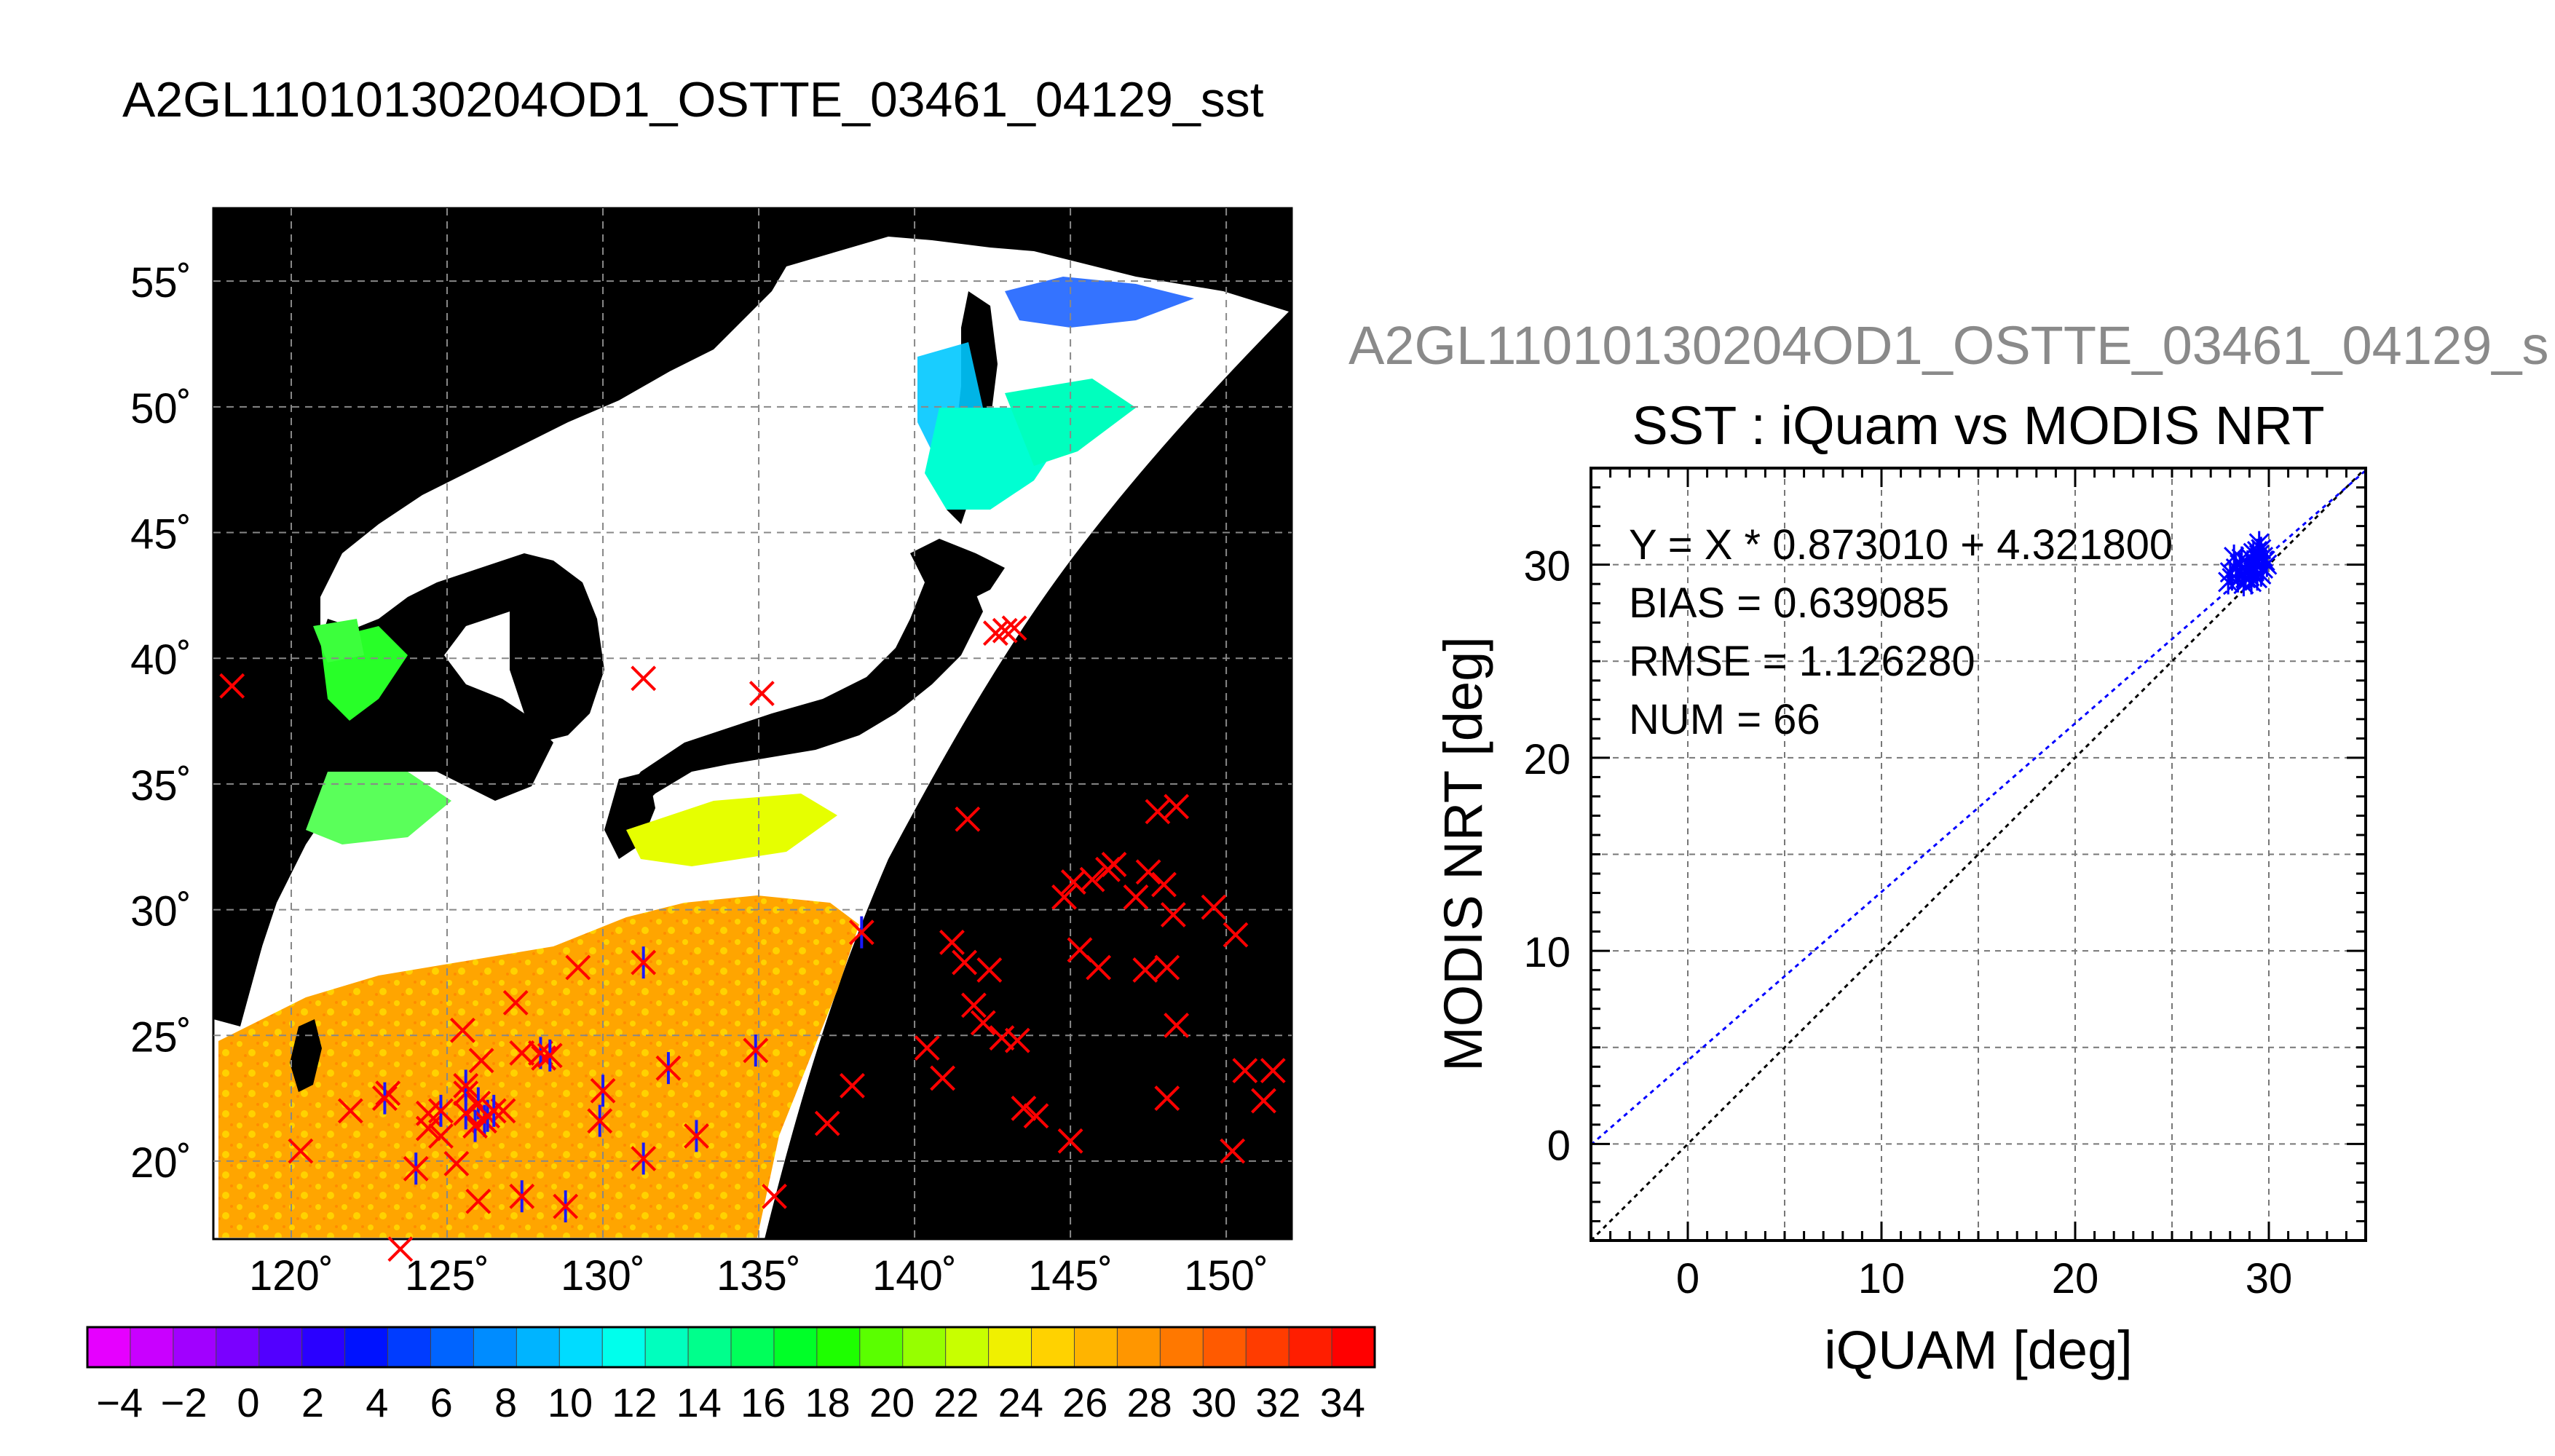  What do you see at coordinates (914, 1275) in the screenshot?
I see `lon-tick-label: 140˚` at bounding box center [914, 1275].